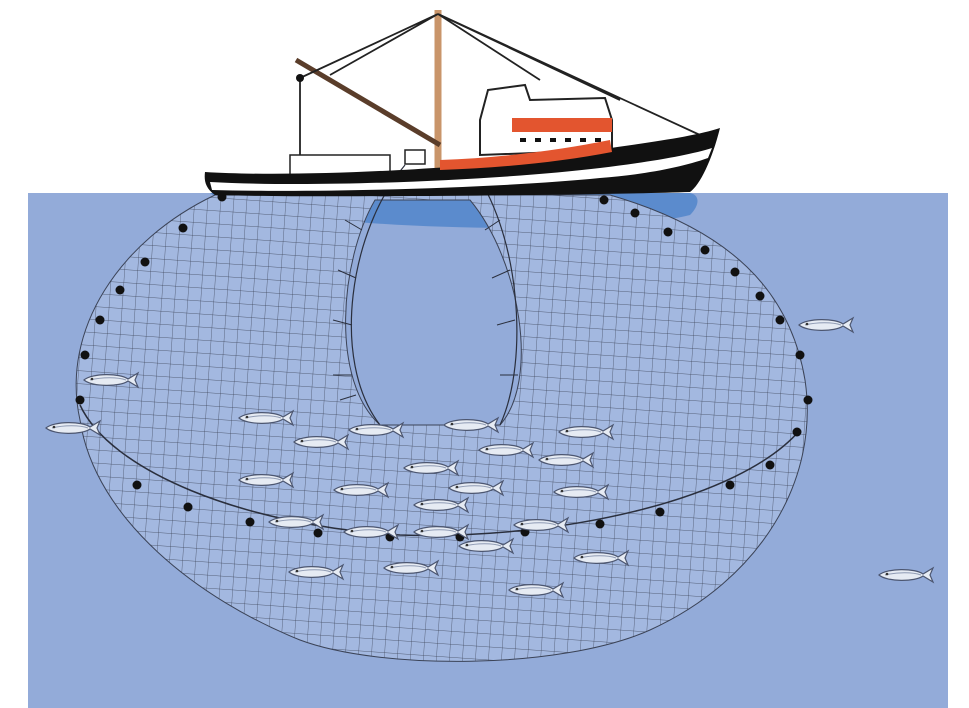 The image size is (969, 708). I want to click on hull-red, so click(526, 155).